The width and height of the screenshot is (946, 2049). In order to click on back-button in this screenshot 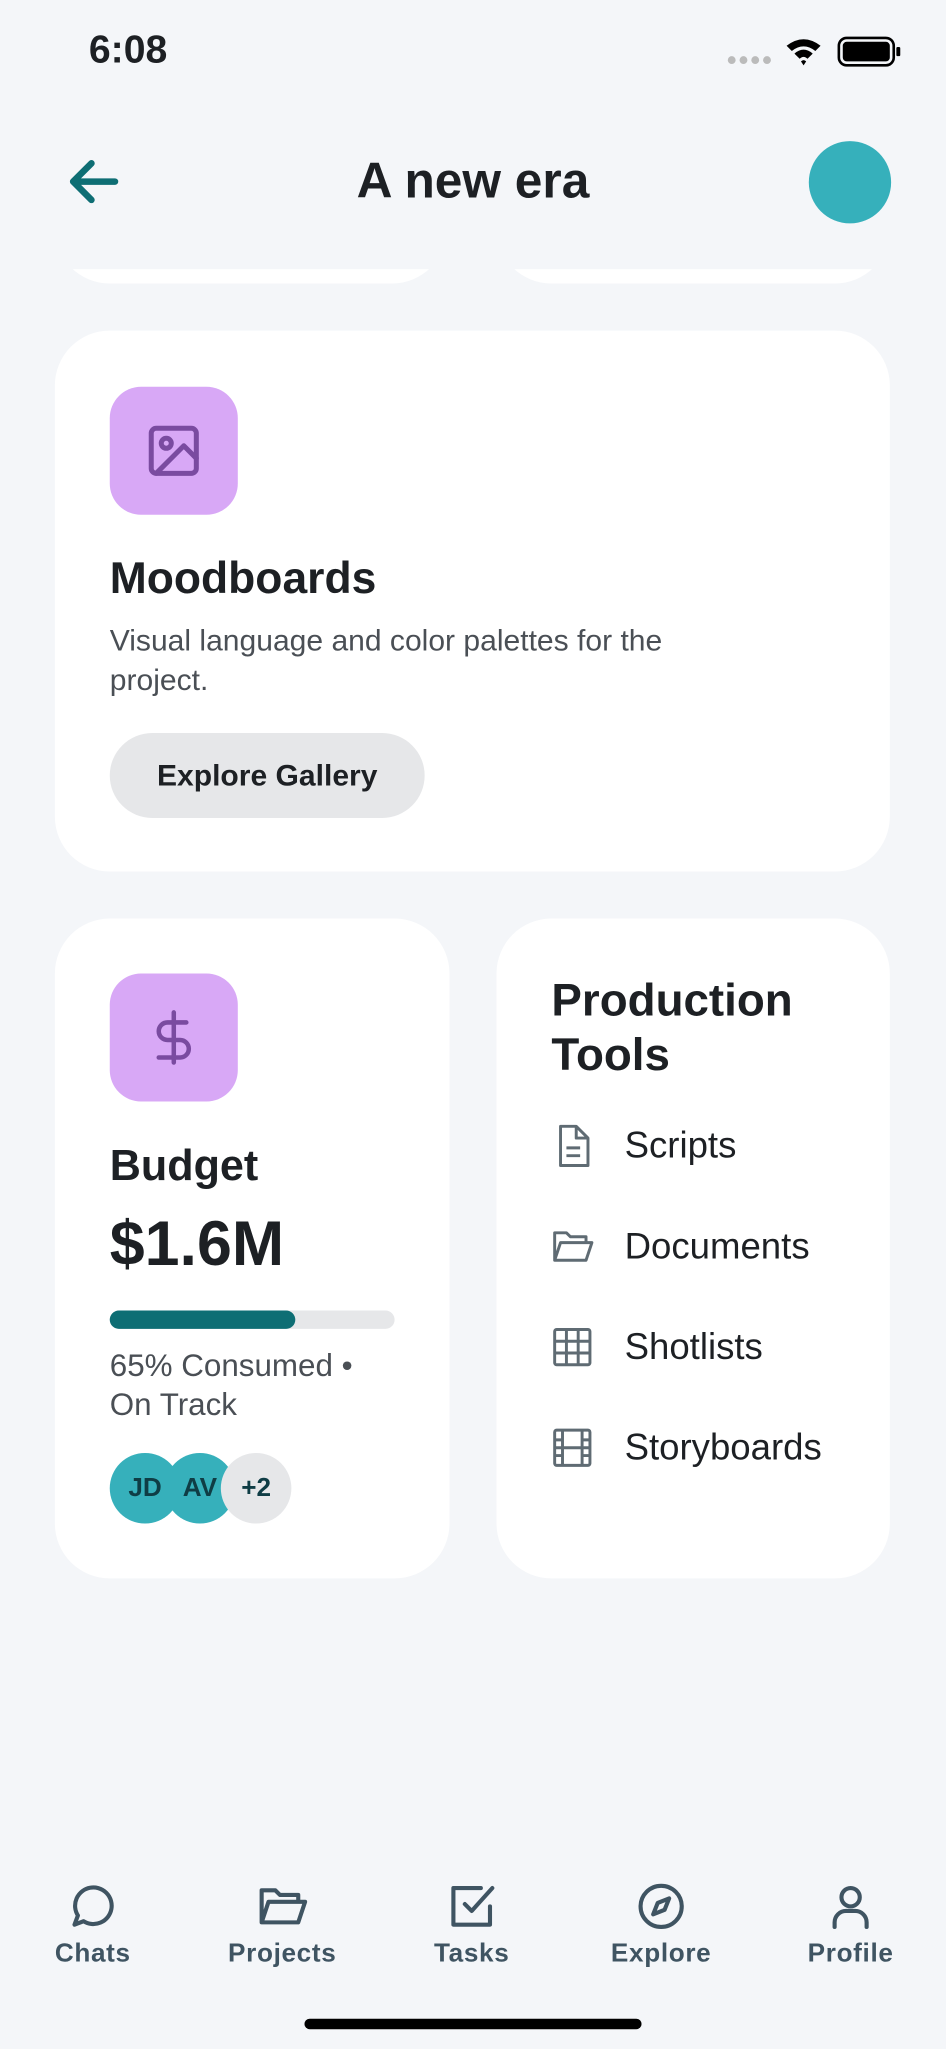, I will do `click(93, 182)`.